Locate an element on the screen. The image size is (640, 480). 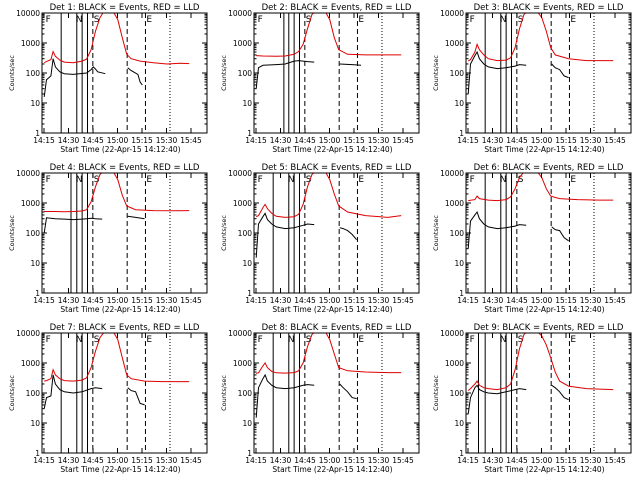
panel-title: Det 2: BLACK = Events, RED = LLD is located at coordinates (337, 8).